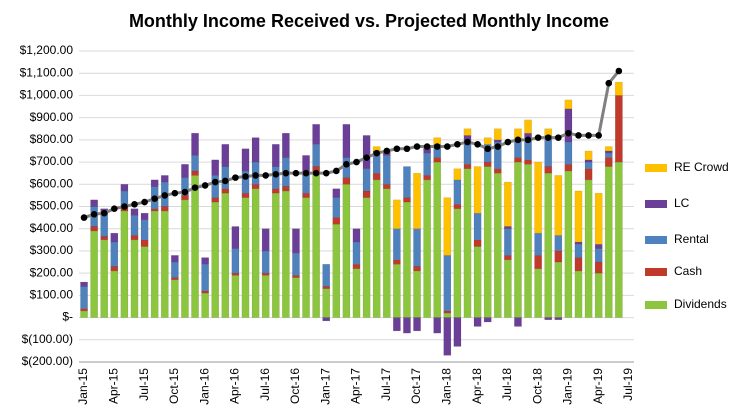  Describe the element at coordinates (174, 386) in the screenshot. I see `x-tick-label: Oct-15` at that location.